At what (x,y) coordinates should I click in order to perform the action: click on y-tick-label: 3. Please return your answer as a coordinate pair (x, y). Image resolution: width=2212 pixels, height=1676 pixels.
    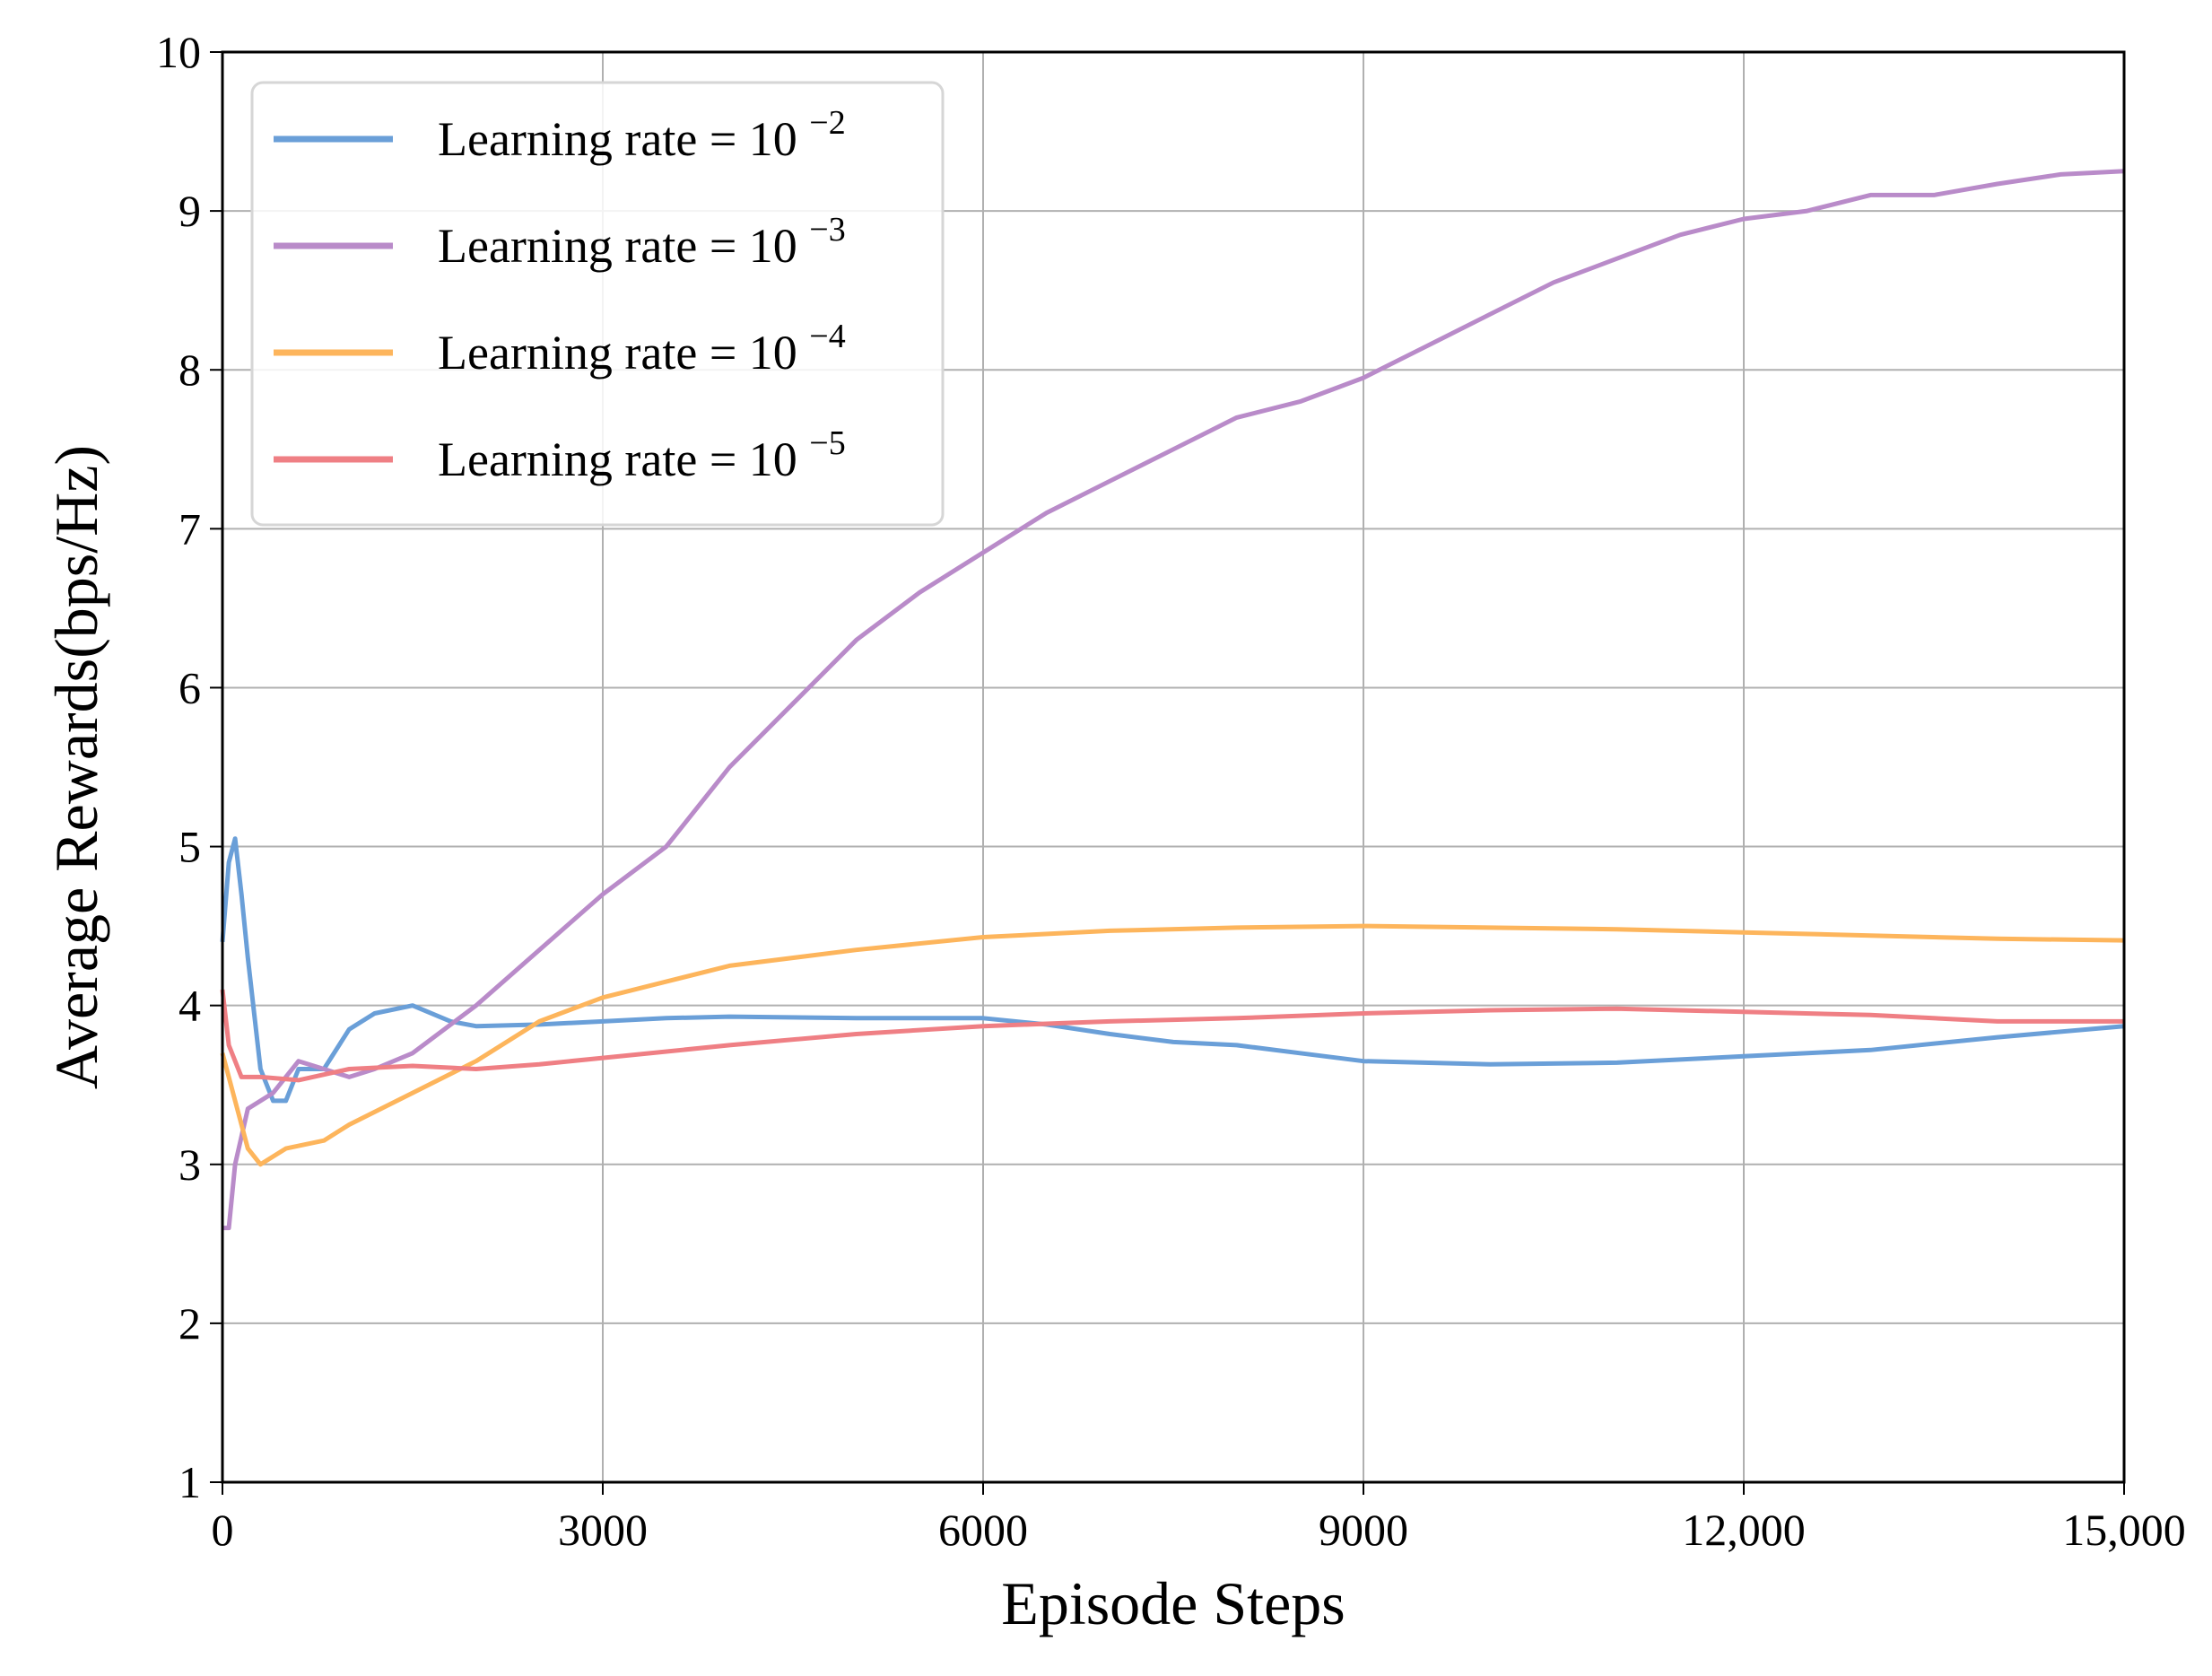
    Looking at the image, I should click on (190, 1164).